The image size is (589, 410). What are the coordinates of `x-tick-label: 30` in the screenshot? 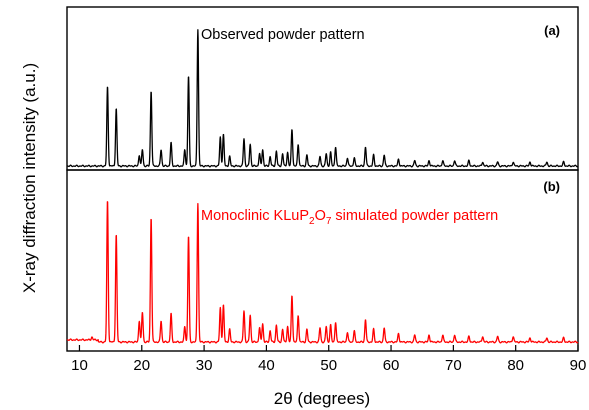 It's located at (204, 365).